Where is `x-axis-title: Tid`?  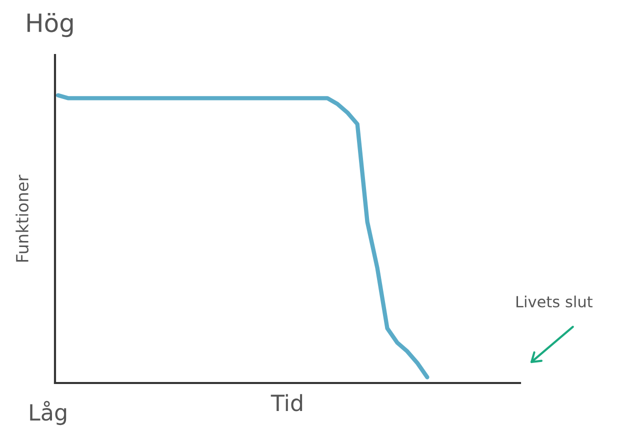 x-axis-title: Tid is located at coordinates (286, 403).